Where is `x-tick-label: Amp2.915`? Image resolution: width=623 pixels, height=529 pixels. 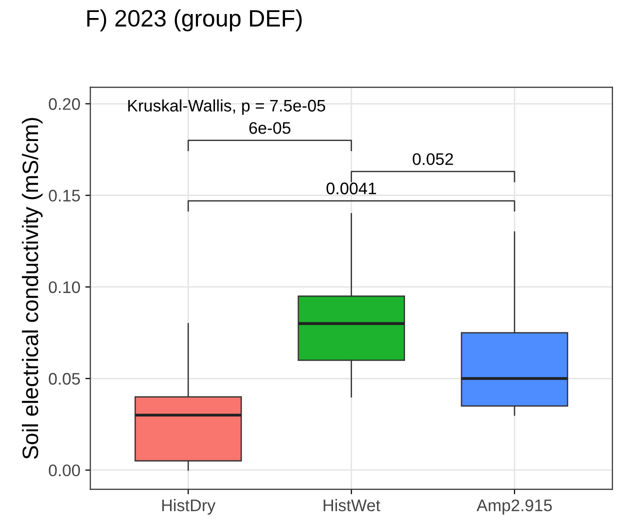
x-tick-label: Amp2.915 is located at coordinates (514, 507).